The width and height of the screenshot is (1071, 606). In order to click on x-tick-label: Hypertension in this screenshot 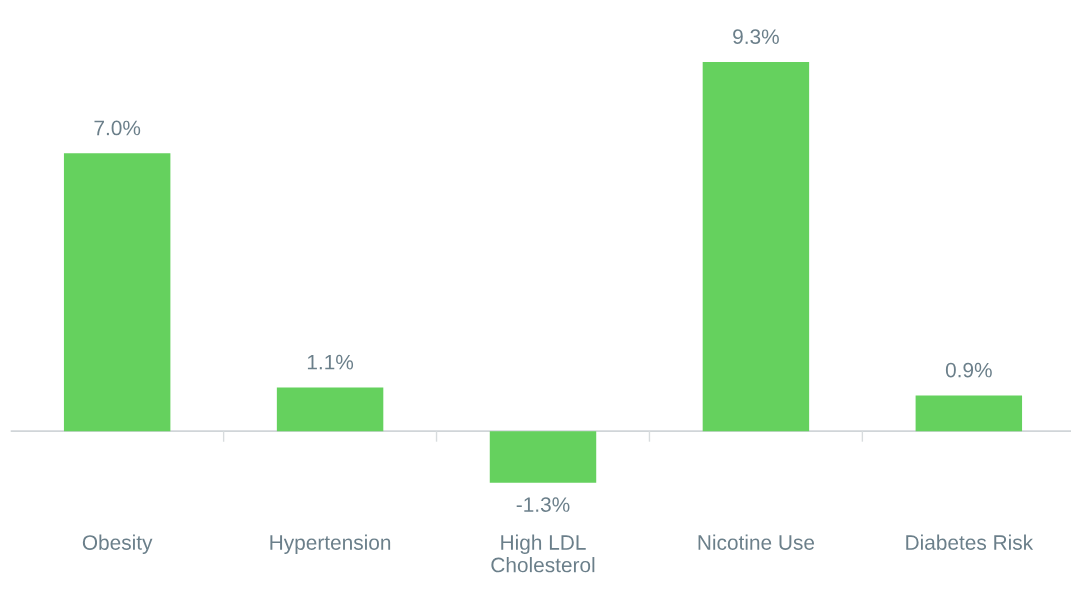, I will do `click(330, 544)`.